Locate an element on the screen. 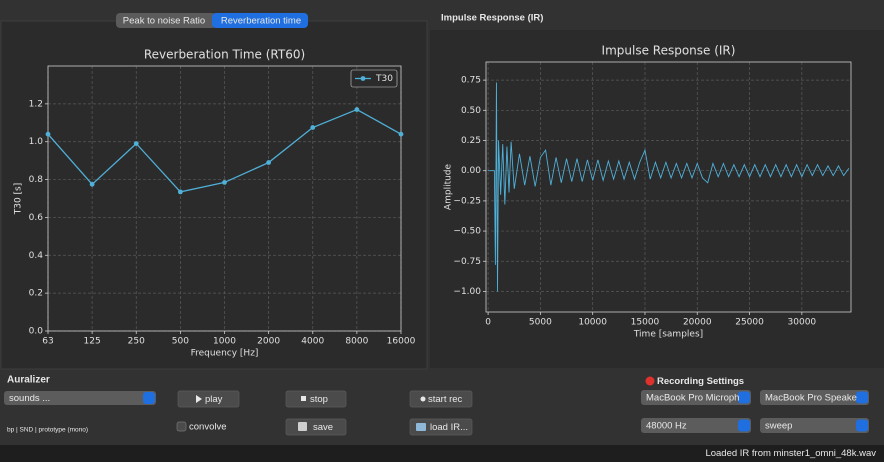 This screenshot has width=884, height=462. y-tick-label: 0.0 is located at coordinates (36, 332).